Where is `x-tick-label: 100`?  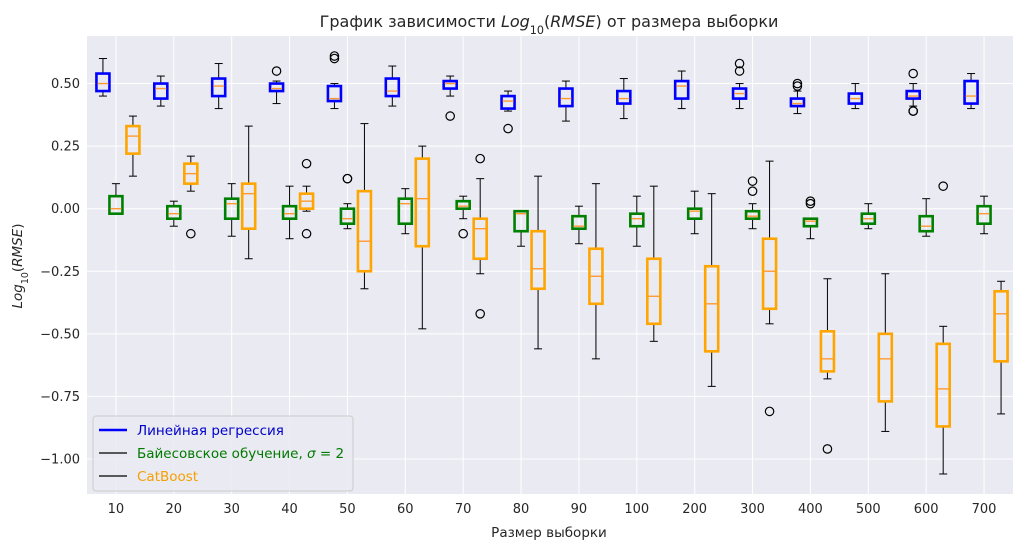
x-tick-label: 100 is located at coordinates (636, 509).